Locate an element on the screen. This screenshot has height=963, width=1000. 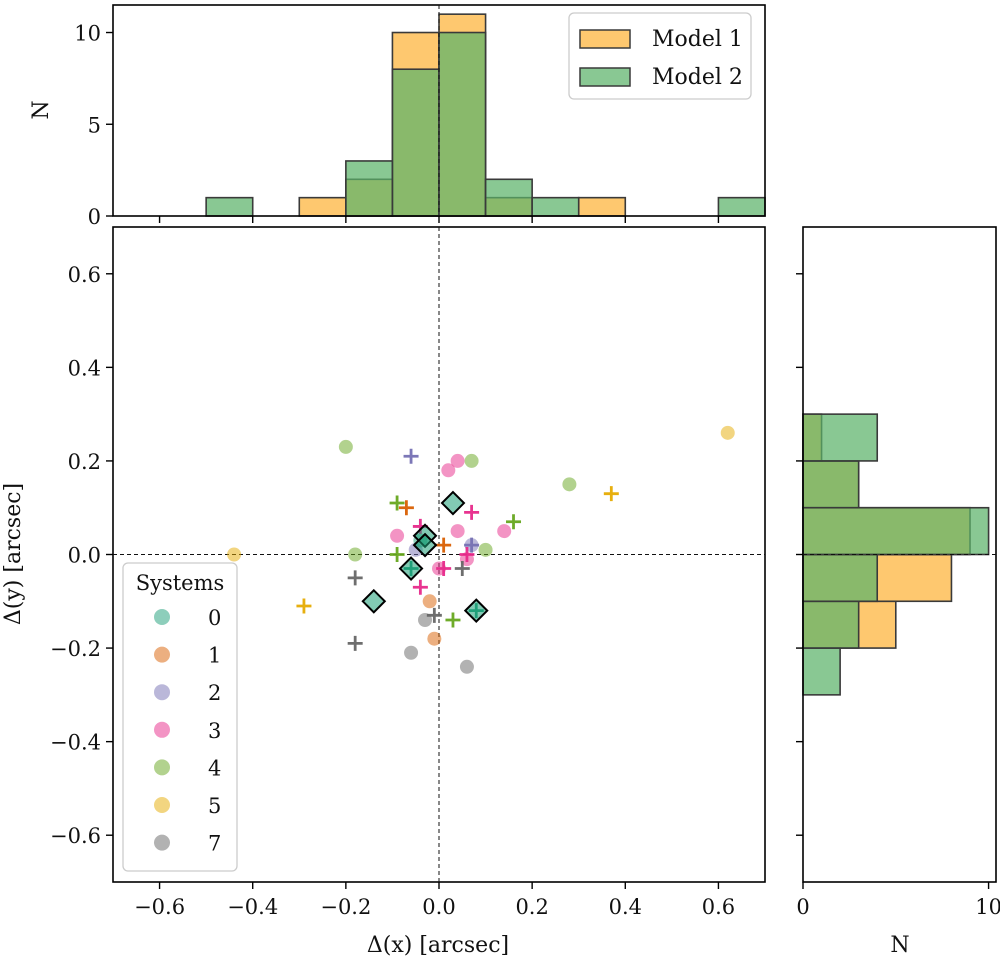
systems-legend-label-0: 0 is located at coordinates (214, 618).